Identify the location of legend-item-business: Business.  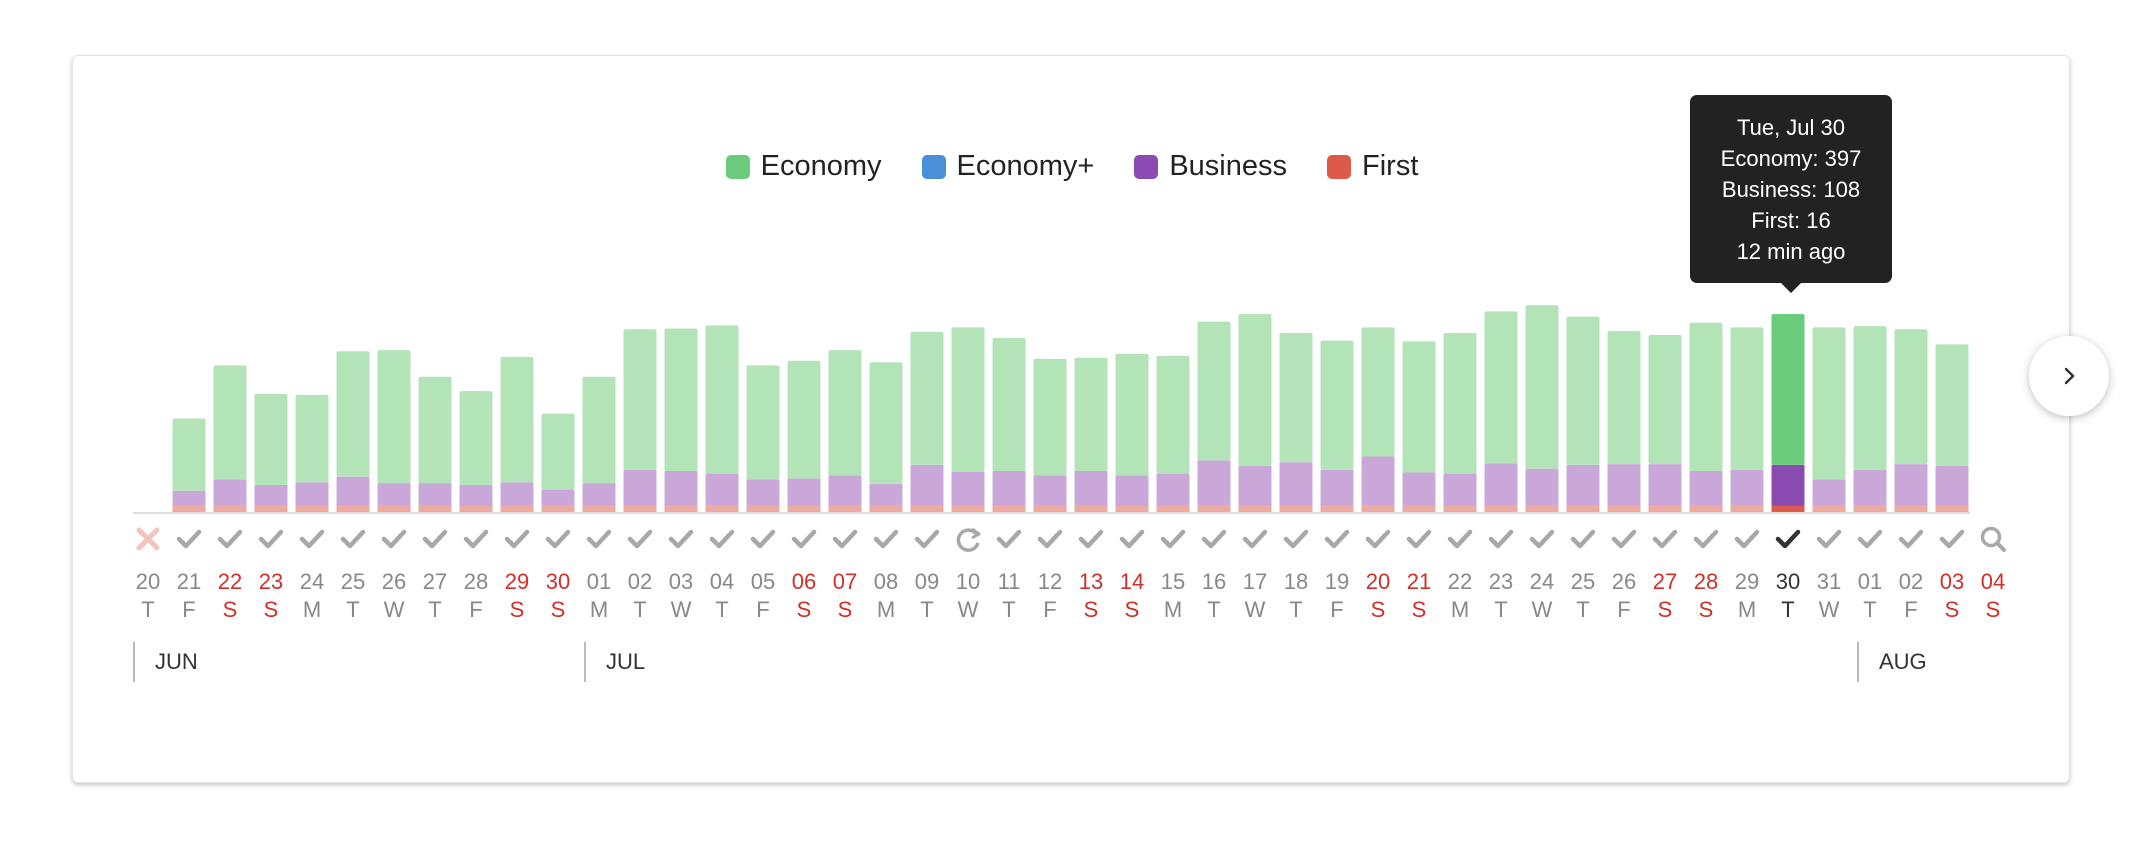
(1210, 166).